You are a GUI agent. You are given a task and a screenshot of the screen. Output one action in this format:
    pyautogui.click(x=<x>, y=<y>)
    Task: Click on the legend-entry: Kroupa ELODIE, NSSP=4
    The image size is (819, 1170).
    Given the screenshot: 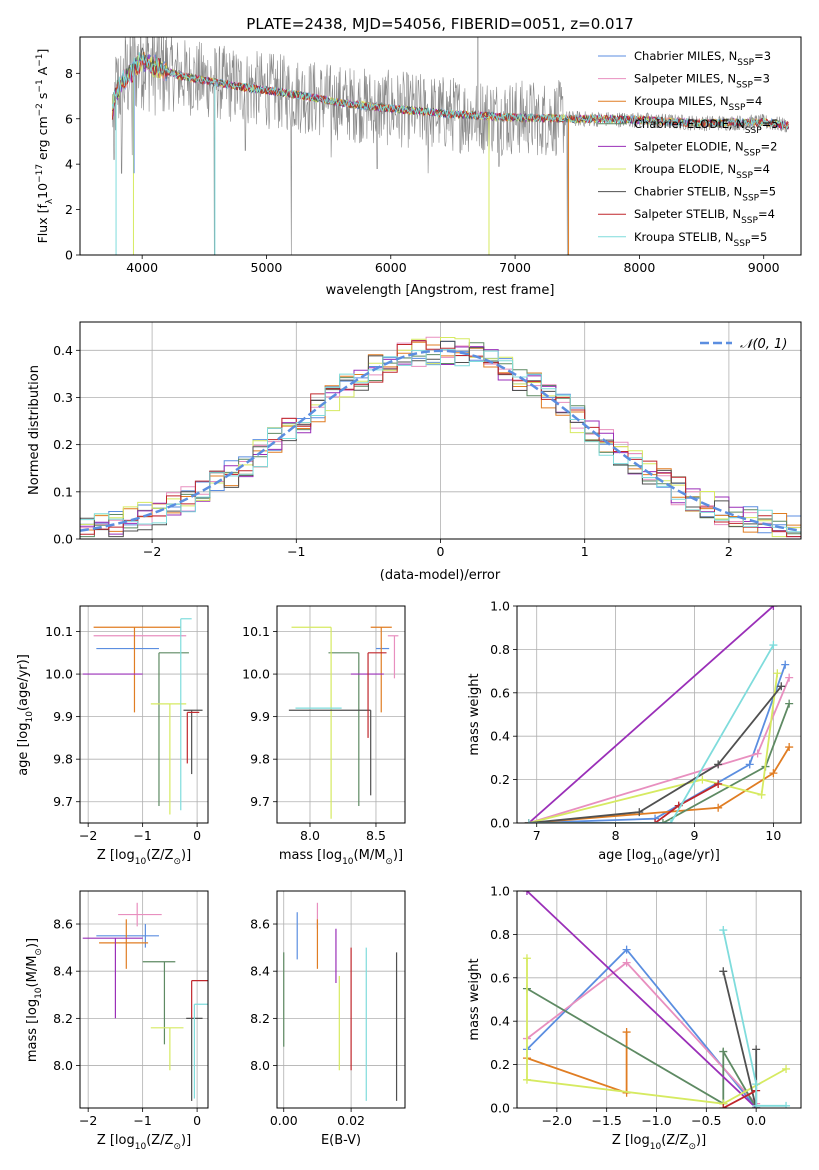 What is the action you would take?
    pyautogui.click(x=702, y=171)
    